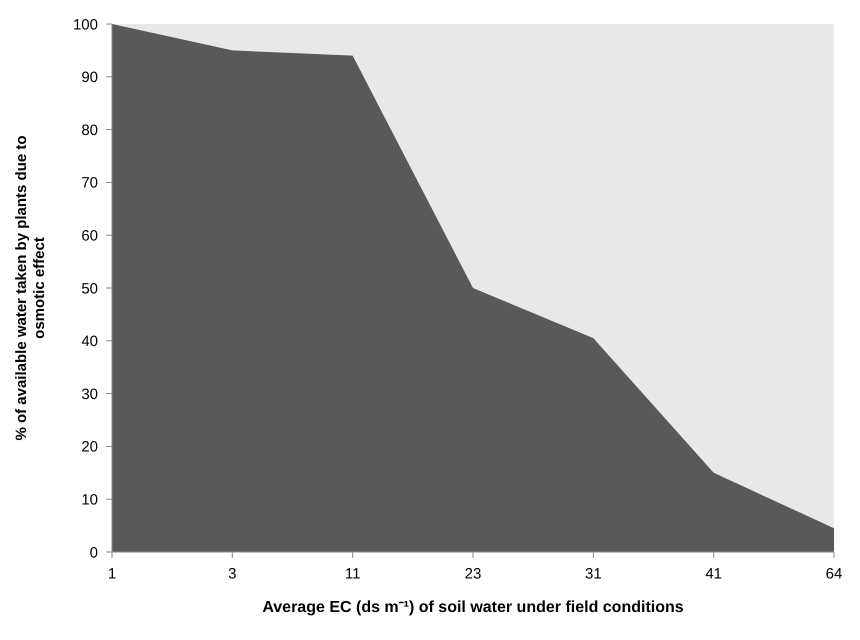  What do you see at coordinates (89, 447) in the screenshot?
I see `y-tick-label: 20` at bounding box center [89, 447].